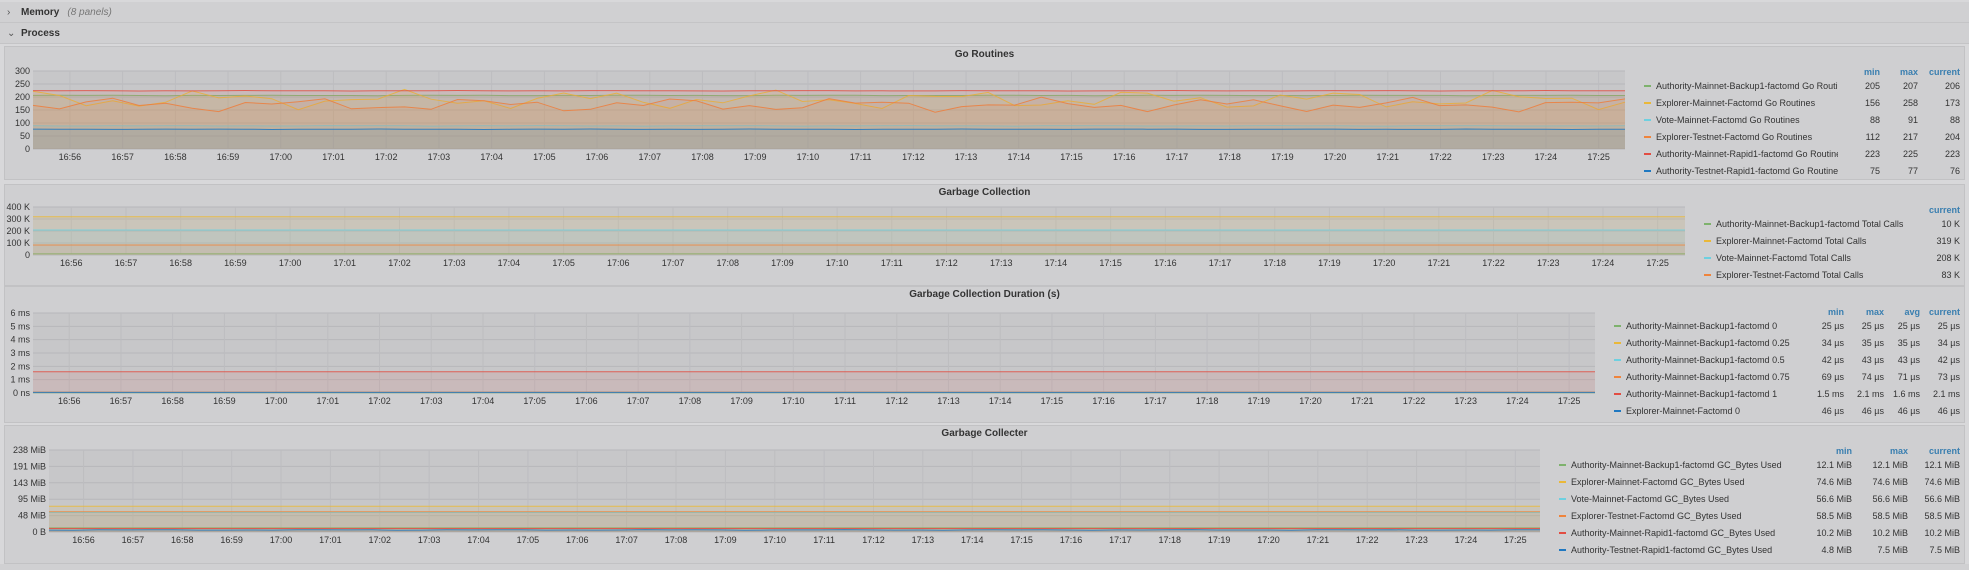  What do you see at coordinates (1948, 342) in the screenshot?
I see `legend-value-current: 34 µs` at bounding box center [1948, 342].